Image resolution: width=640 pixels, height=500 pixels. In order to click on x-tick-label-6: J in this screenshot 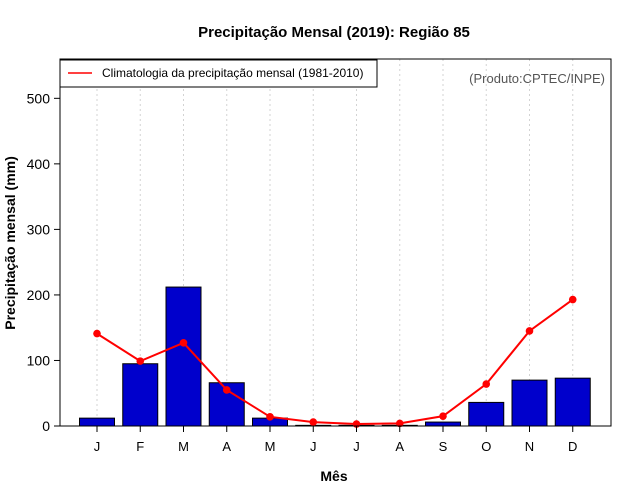, I will do `click(313, 446)`.